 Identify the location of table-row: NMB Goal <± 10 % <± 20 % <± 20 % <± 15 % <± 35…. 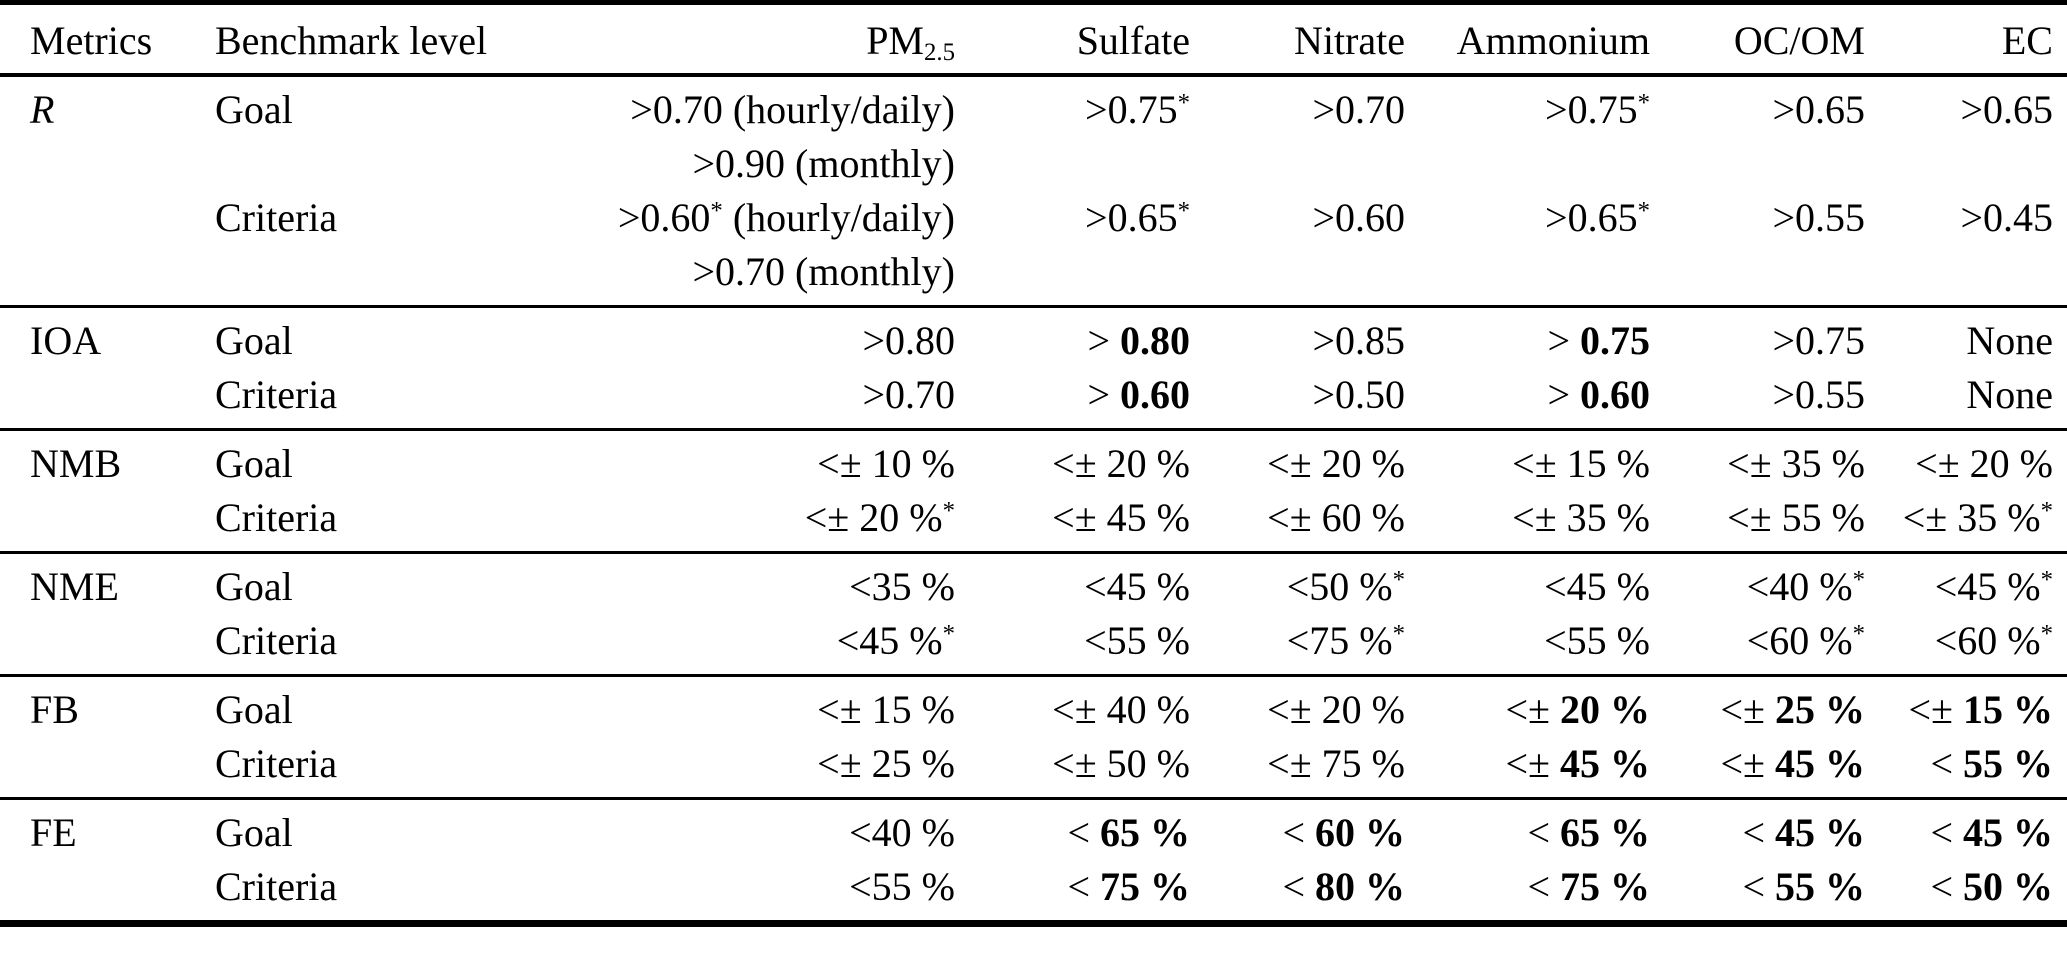
(1033, 461).